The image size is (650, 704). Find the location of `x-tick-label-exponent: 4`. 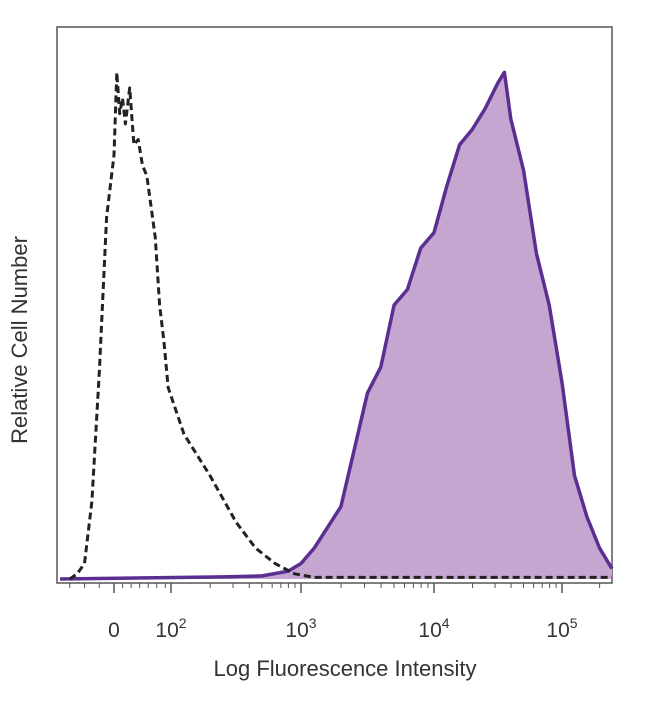

x-tick-label-exponent: 4 is located at coordinates (446, 623).